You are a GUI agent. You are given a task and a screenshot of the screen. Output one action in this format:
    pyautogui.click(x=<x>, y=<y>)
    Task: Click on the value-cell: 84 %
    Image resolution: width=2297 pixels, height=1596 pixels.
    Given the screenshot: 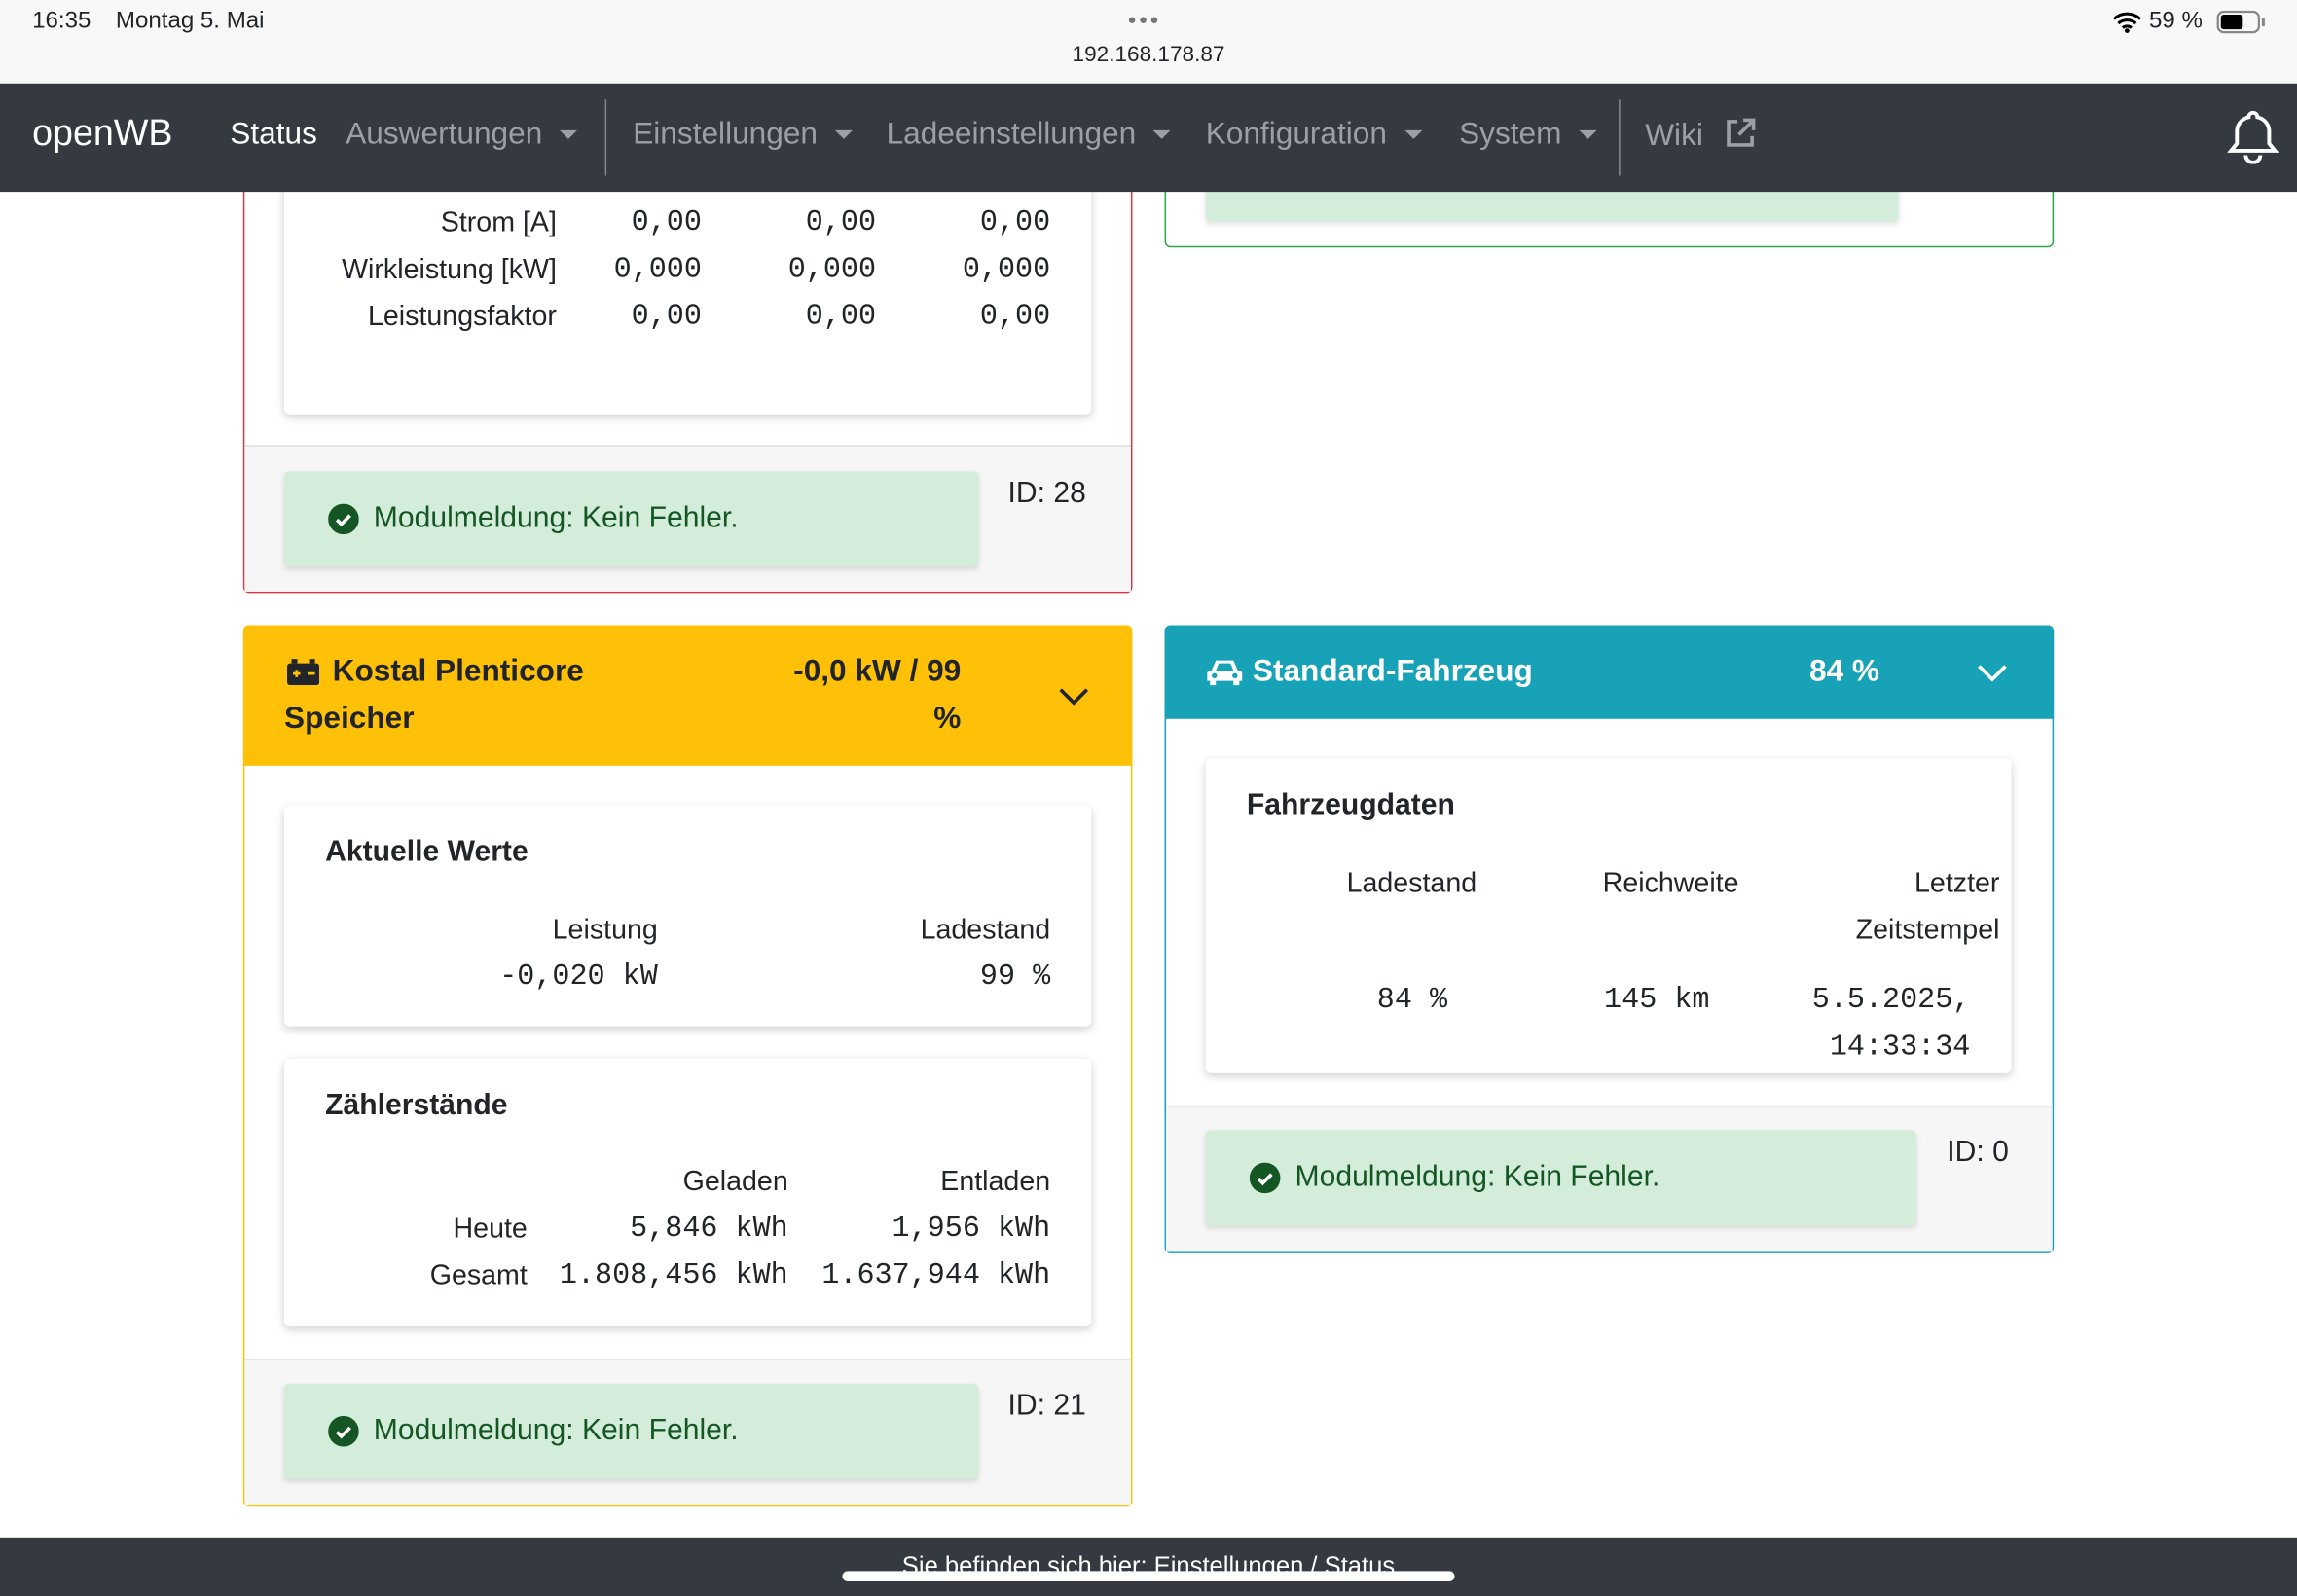 What is the action you would take?
    pyautogui.click(x=1412, y=1001)
    